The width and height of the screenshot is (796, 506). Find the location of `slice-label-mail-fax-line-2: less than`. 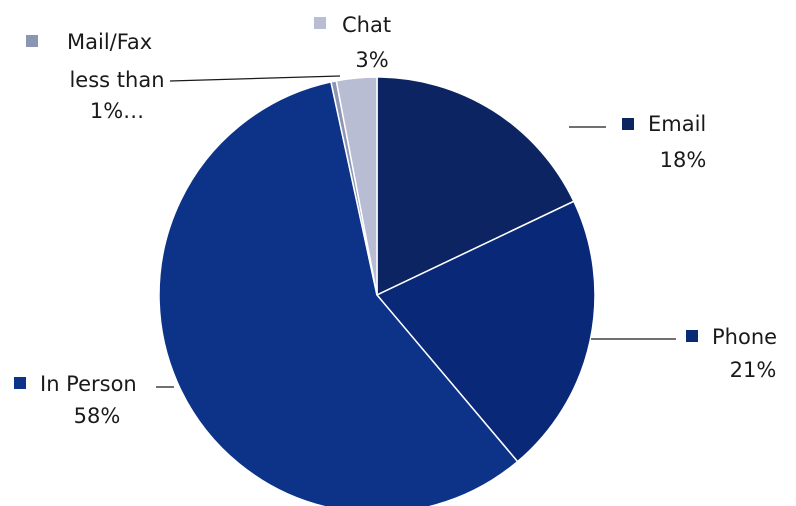

slice-label-mail-fax-line-2: less than is located at coordinates (116, 80).